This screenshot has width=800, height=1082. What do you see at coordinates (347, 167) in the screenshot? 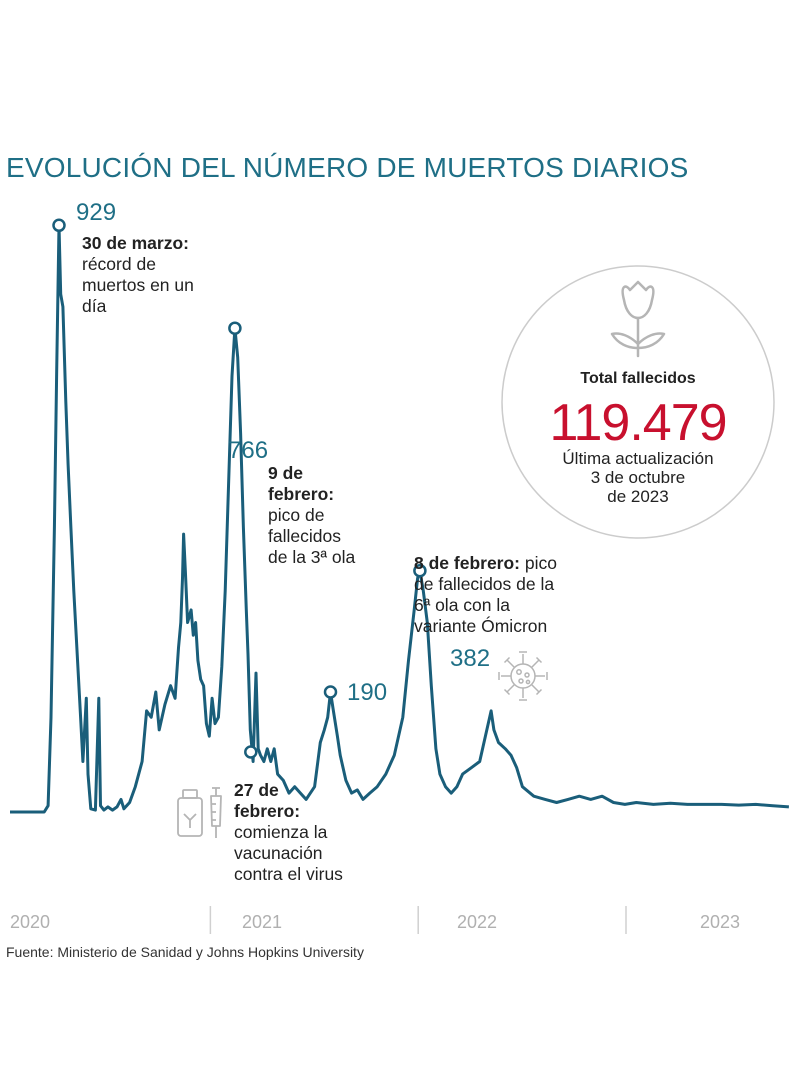
I see `chart-title: EVOLUCIÓN DEL NÚMERO DE MUERTOS DIARIOS` at bounding box center [347, 167].